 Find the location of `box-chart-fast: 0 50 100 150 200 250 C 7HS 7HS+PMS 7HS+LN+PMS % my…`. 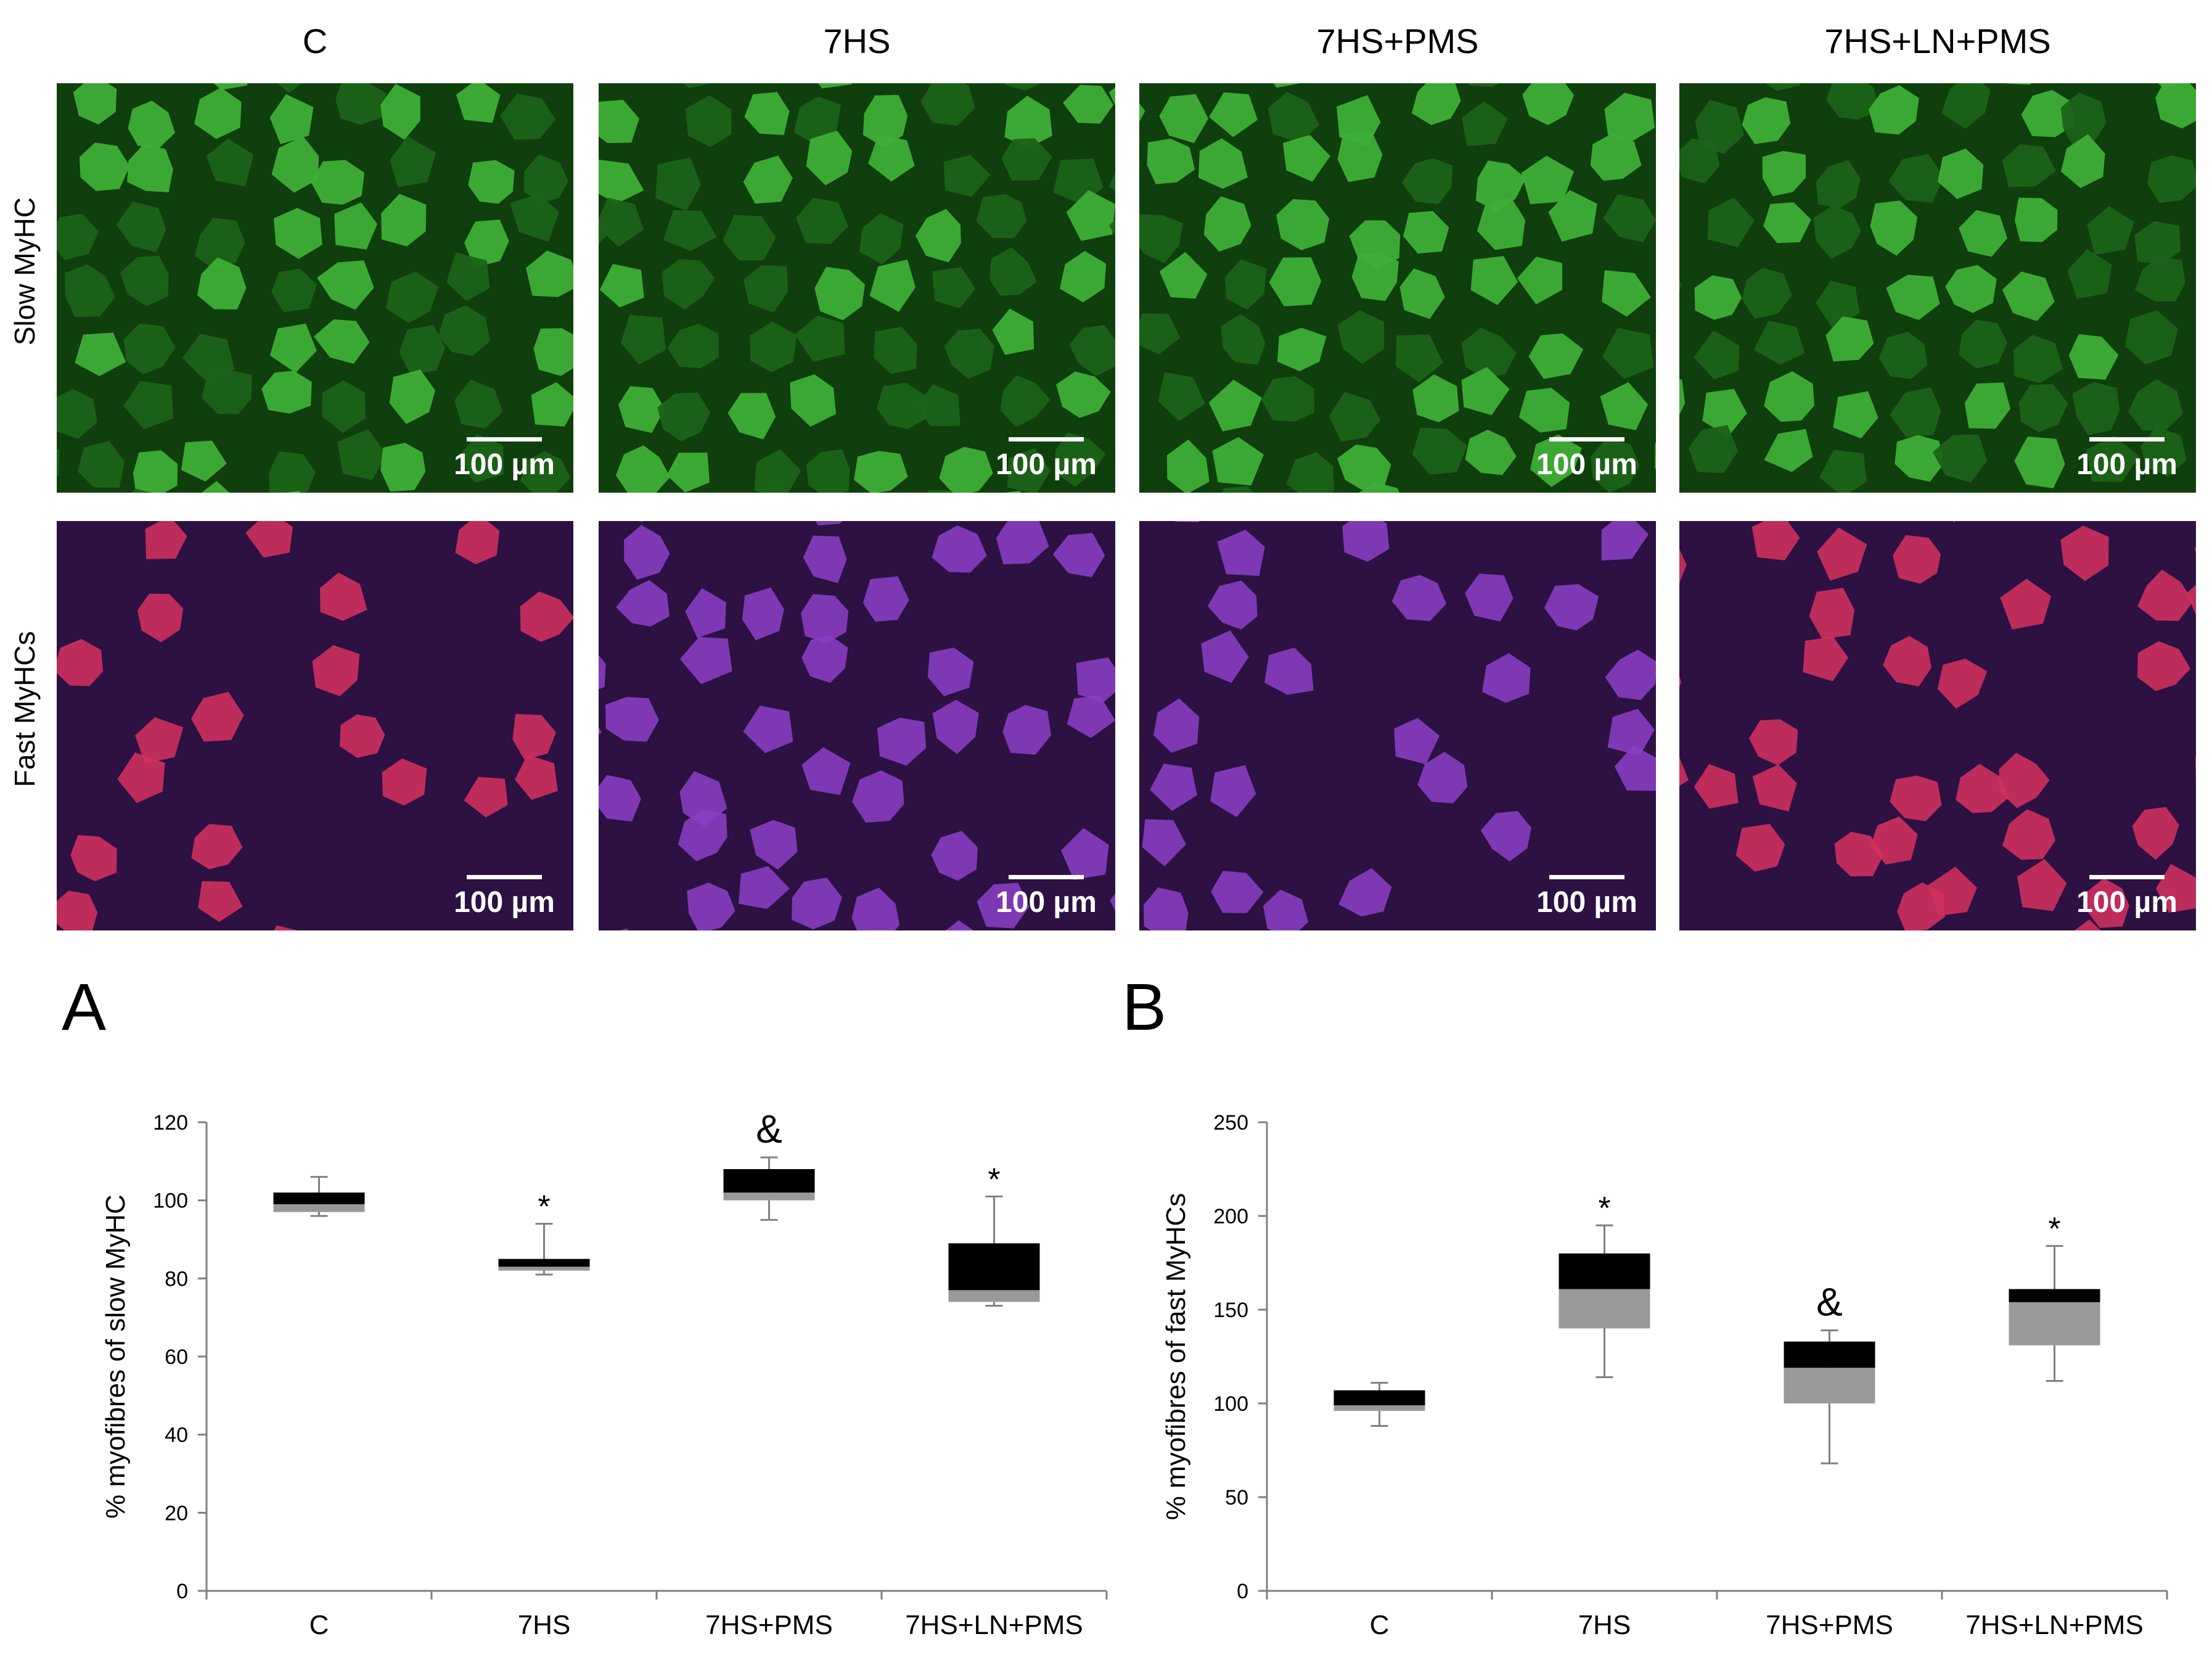

box-chart-fast: 0 50 100 150 200 250 C 7HS 7HS+PMS 7HS+LN+PMS % my… is located at coordinates (1664, 1375).